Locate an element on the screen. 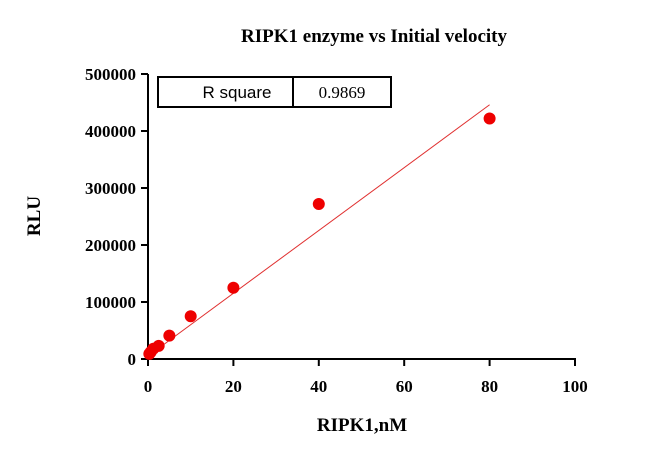 The height and width of the screenshot is (459, 649). x-tick-label: 60 is located at coordinates (404, 386).